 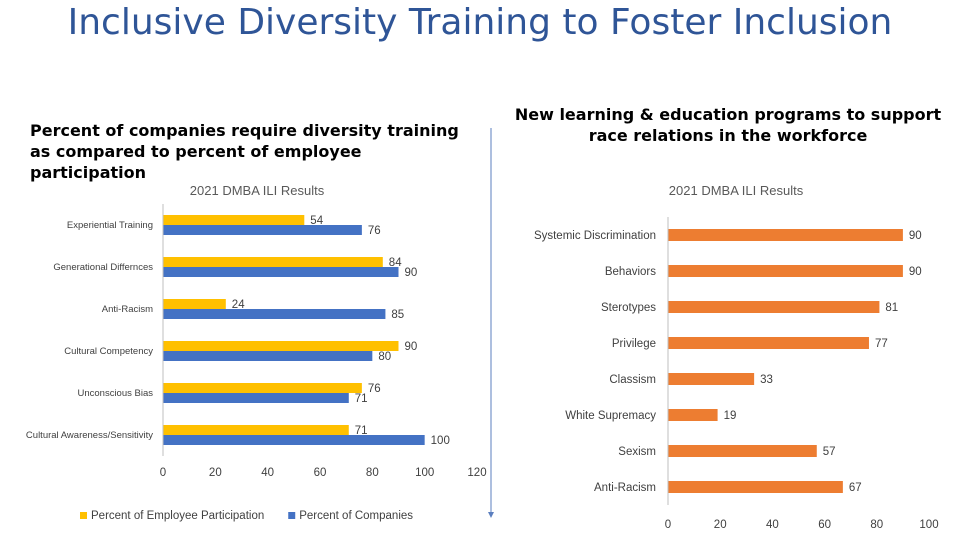 I want to click on right-data-label: 77, so click(x=881, y=344).